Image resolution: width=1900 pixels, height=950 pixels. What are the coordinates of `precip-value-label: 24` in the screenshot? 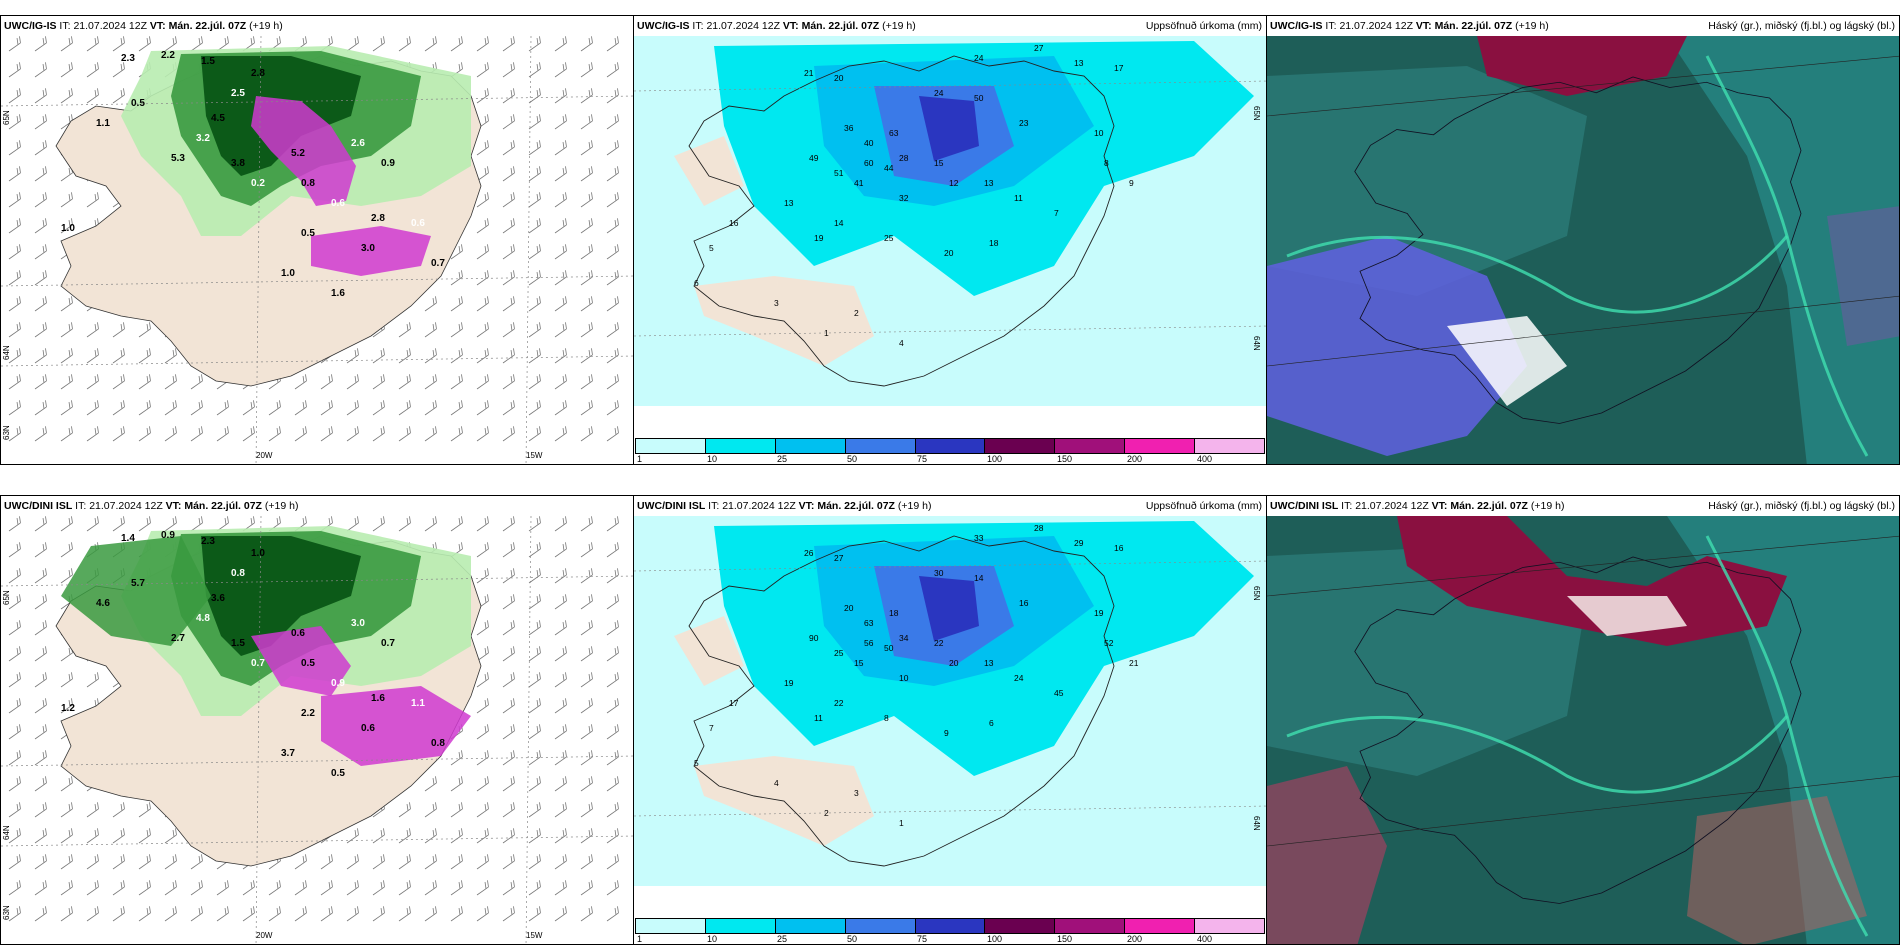 It's located at (1019, 678).